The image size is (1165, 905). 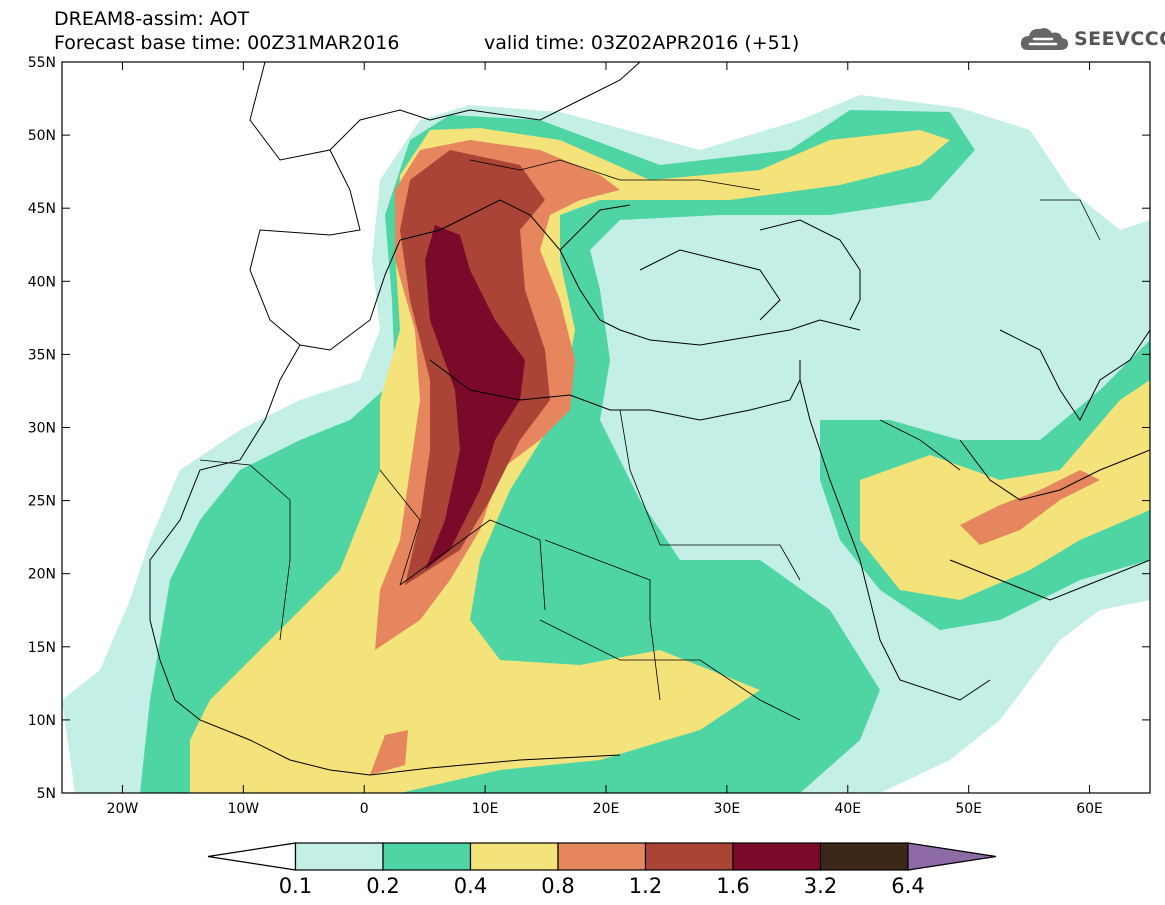 I want to click on colorbar: 0.1 0.2 0.4 0.8 1.2 1.6 3.2 6.4, so click(x=602, y=870).